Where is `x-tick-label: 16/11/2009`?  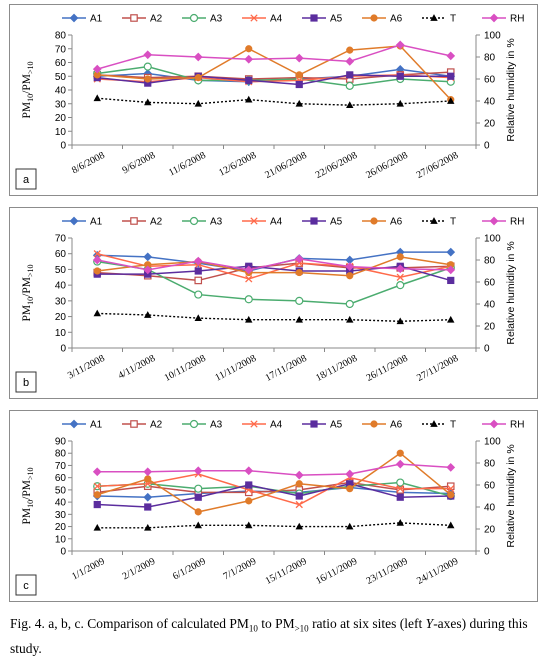 x-tick-label: 16/11/2009 is located at coordinates (336, 571).